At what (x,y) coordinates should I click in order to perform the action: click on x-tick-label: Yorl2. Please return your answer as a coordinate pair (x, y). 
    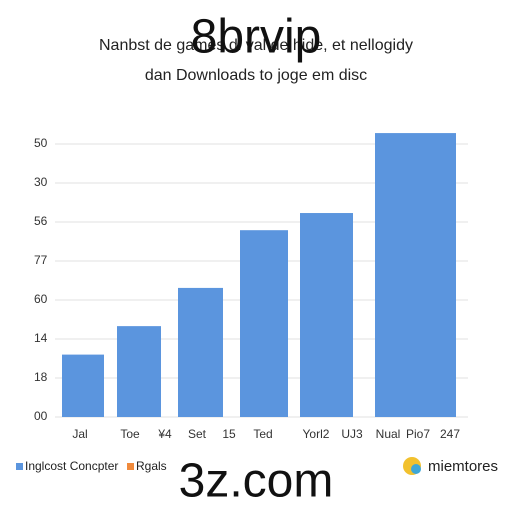
    Looking at the image, I should click on (316, 434).